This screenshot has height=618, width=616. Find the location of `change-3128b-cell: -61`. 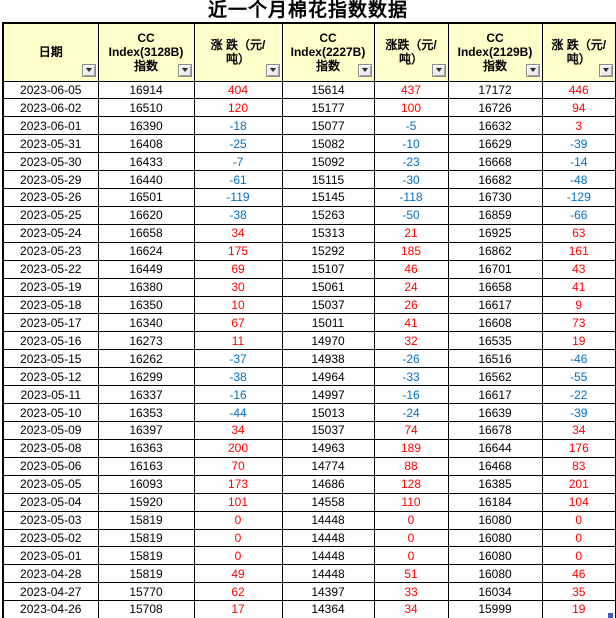

change-3128b-cell: -61 is located at coordinates (238, 180).